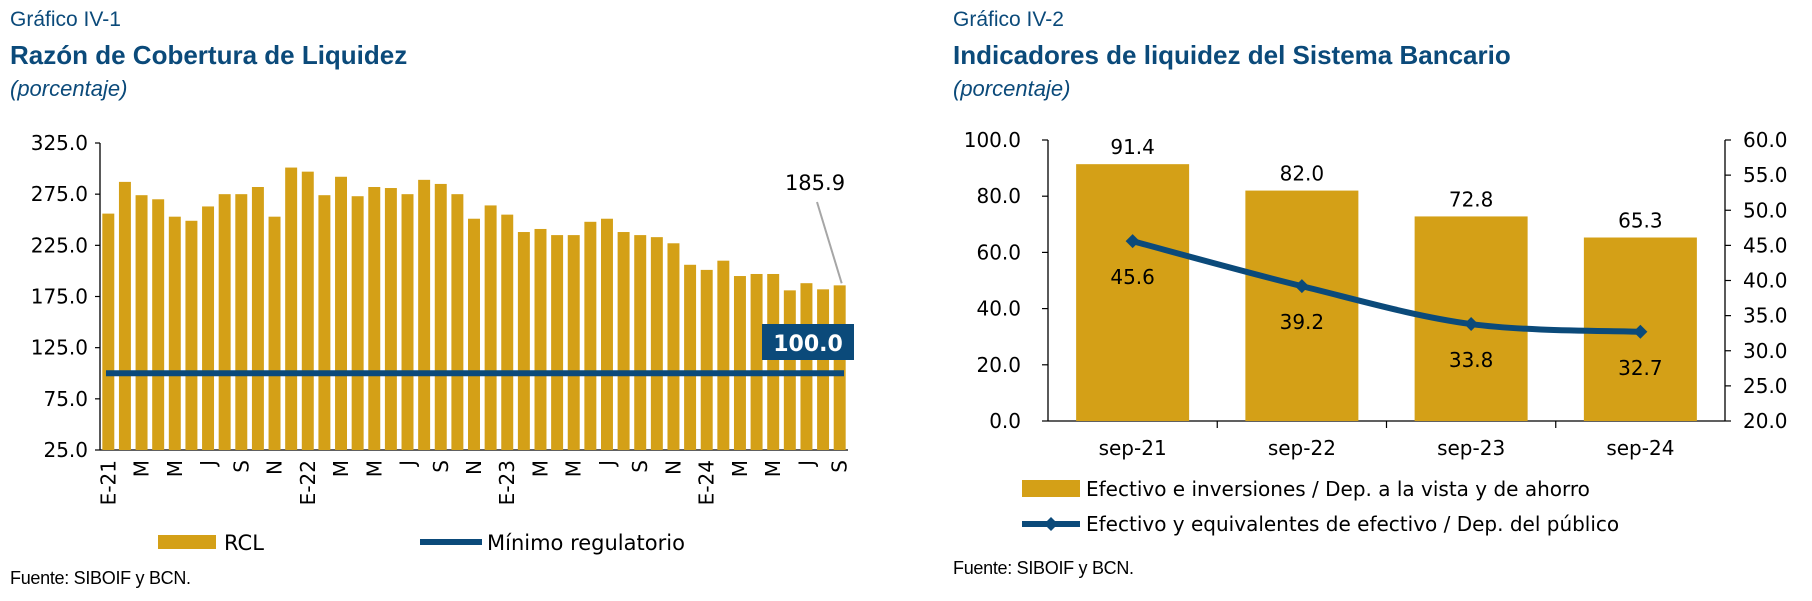 The width and height of the screenshot is (1812, 601). Describe the element at coordinates (1765, 281) in the screenshot. I see `right-y2-tick-label: 40.0` at that location.